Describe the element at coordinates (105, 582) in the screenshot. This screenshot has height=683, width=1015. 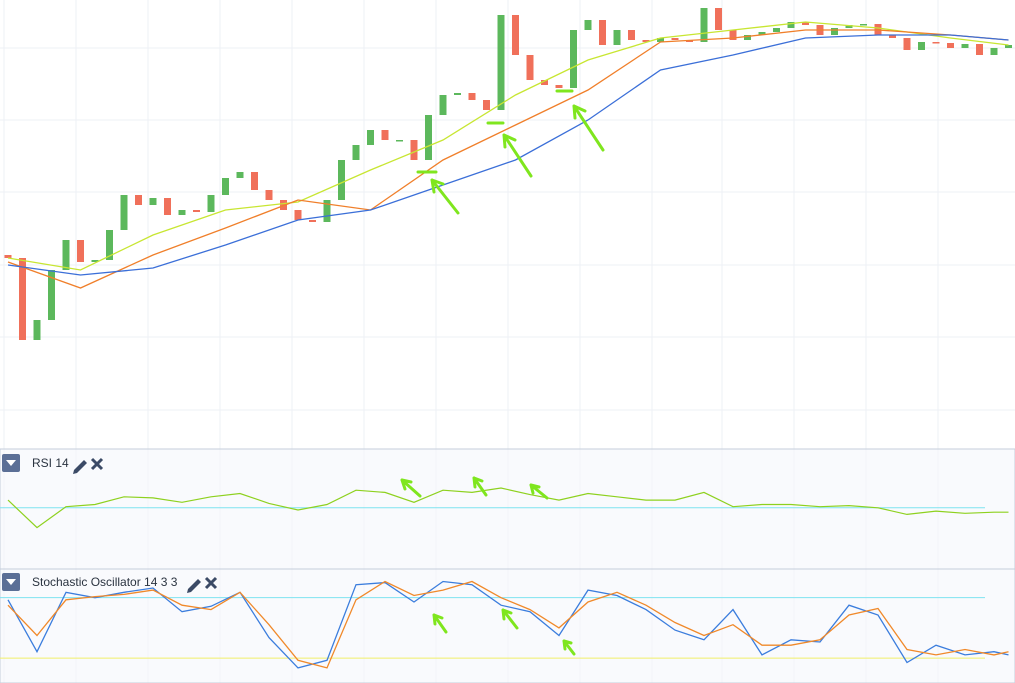
I see `panel-label: Stochastic Oscillator 14 3 3` at that location.